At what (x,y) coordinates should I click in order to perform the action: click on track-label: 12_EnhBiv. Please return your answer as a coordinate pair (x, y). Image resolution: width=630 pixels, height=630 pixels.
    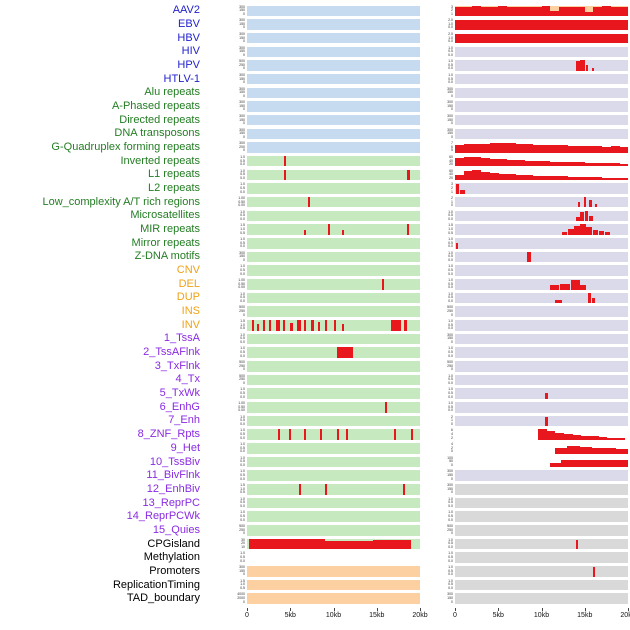
    Looking at the image, I should click on (173, 488).